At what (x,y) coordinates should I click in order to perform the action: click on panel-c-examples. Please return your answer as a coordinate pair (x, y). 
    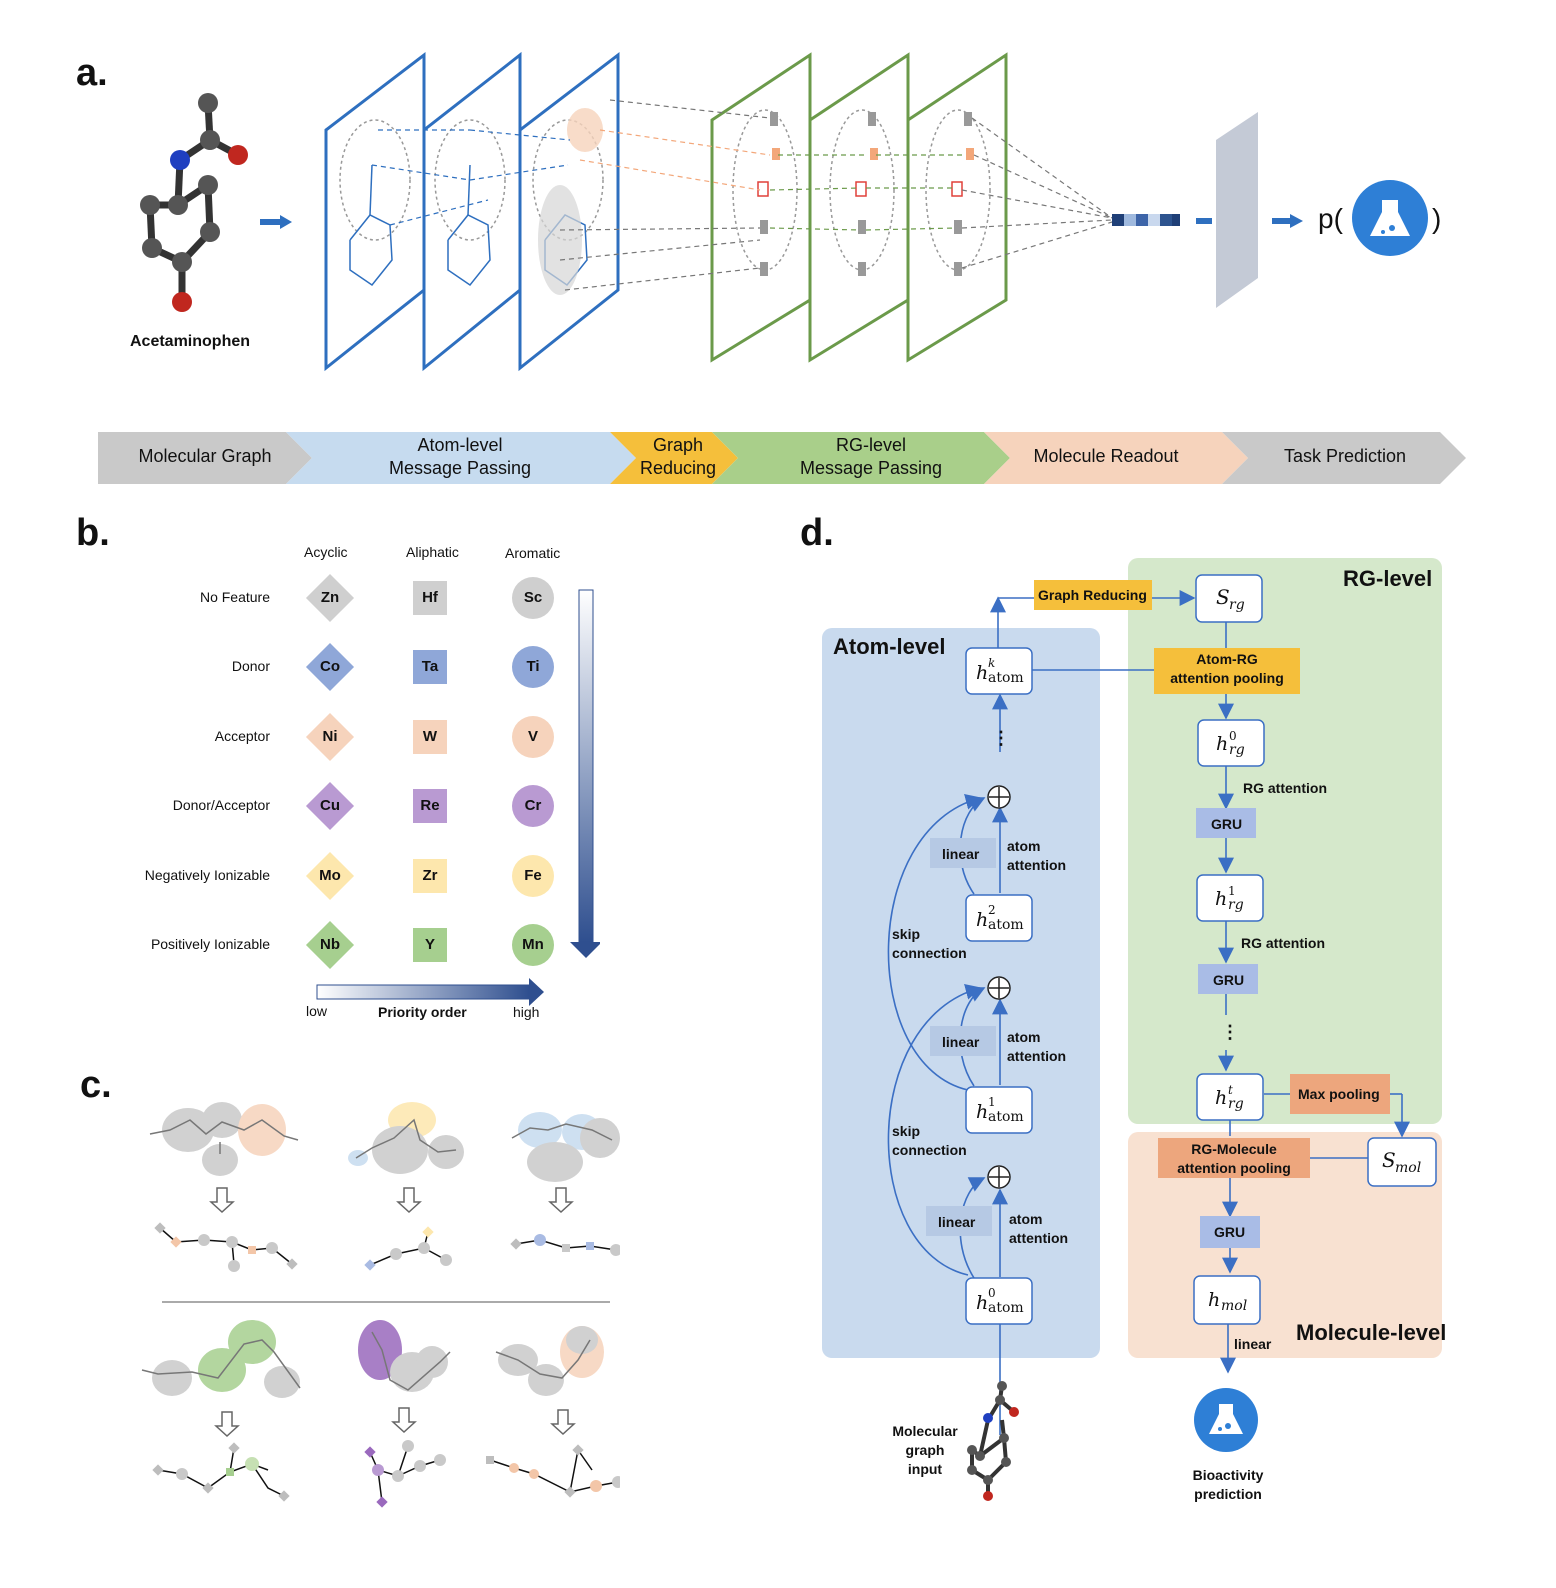
    Looking at the image, I should click on (380, 1305).